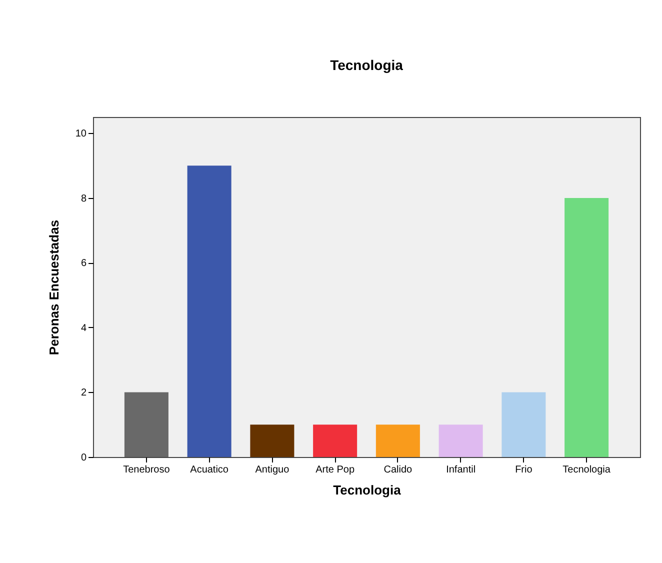 The height and width of the screenshot is (563, 662). I want to click on y-axis-title: Peronas Encuestadas, so click(54, 288).